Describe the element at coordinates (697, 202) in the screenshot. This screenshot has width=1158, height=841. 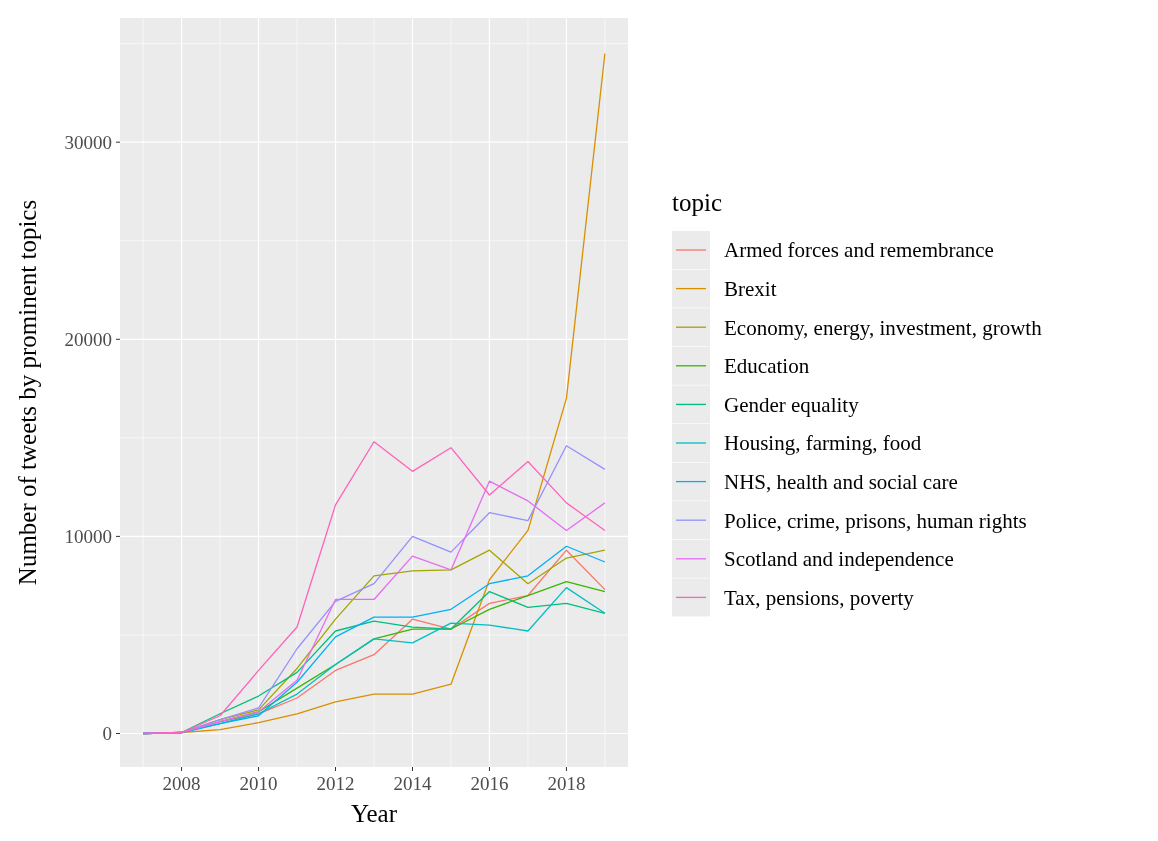
I see `legend-title: topic` at that location.